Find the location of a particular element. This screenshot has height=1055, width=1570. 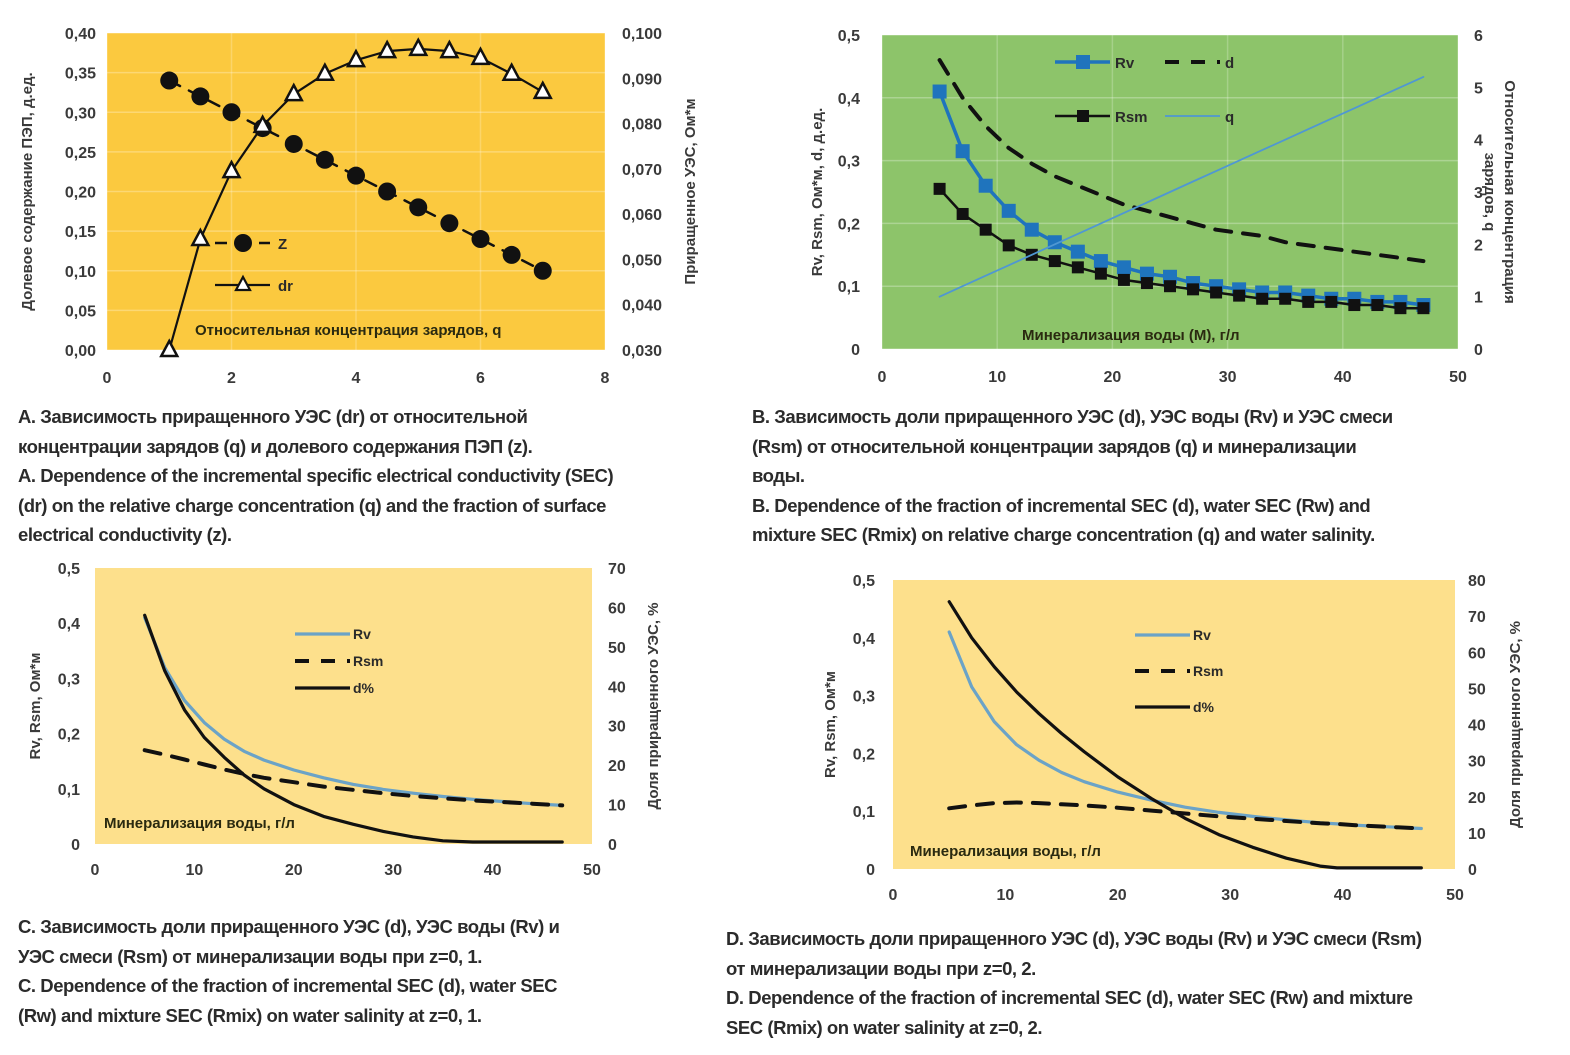

series-line-dpct is located at coordinates (1185, 735).